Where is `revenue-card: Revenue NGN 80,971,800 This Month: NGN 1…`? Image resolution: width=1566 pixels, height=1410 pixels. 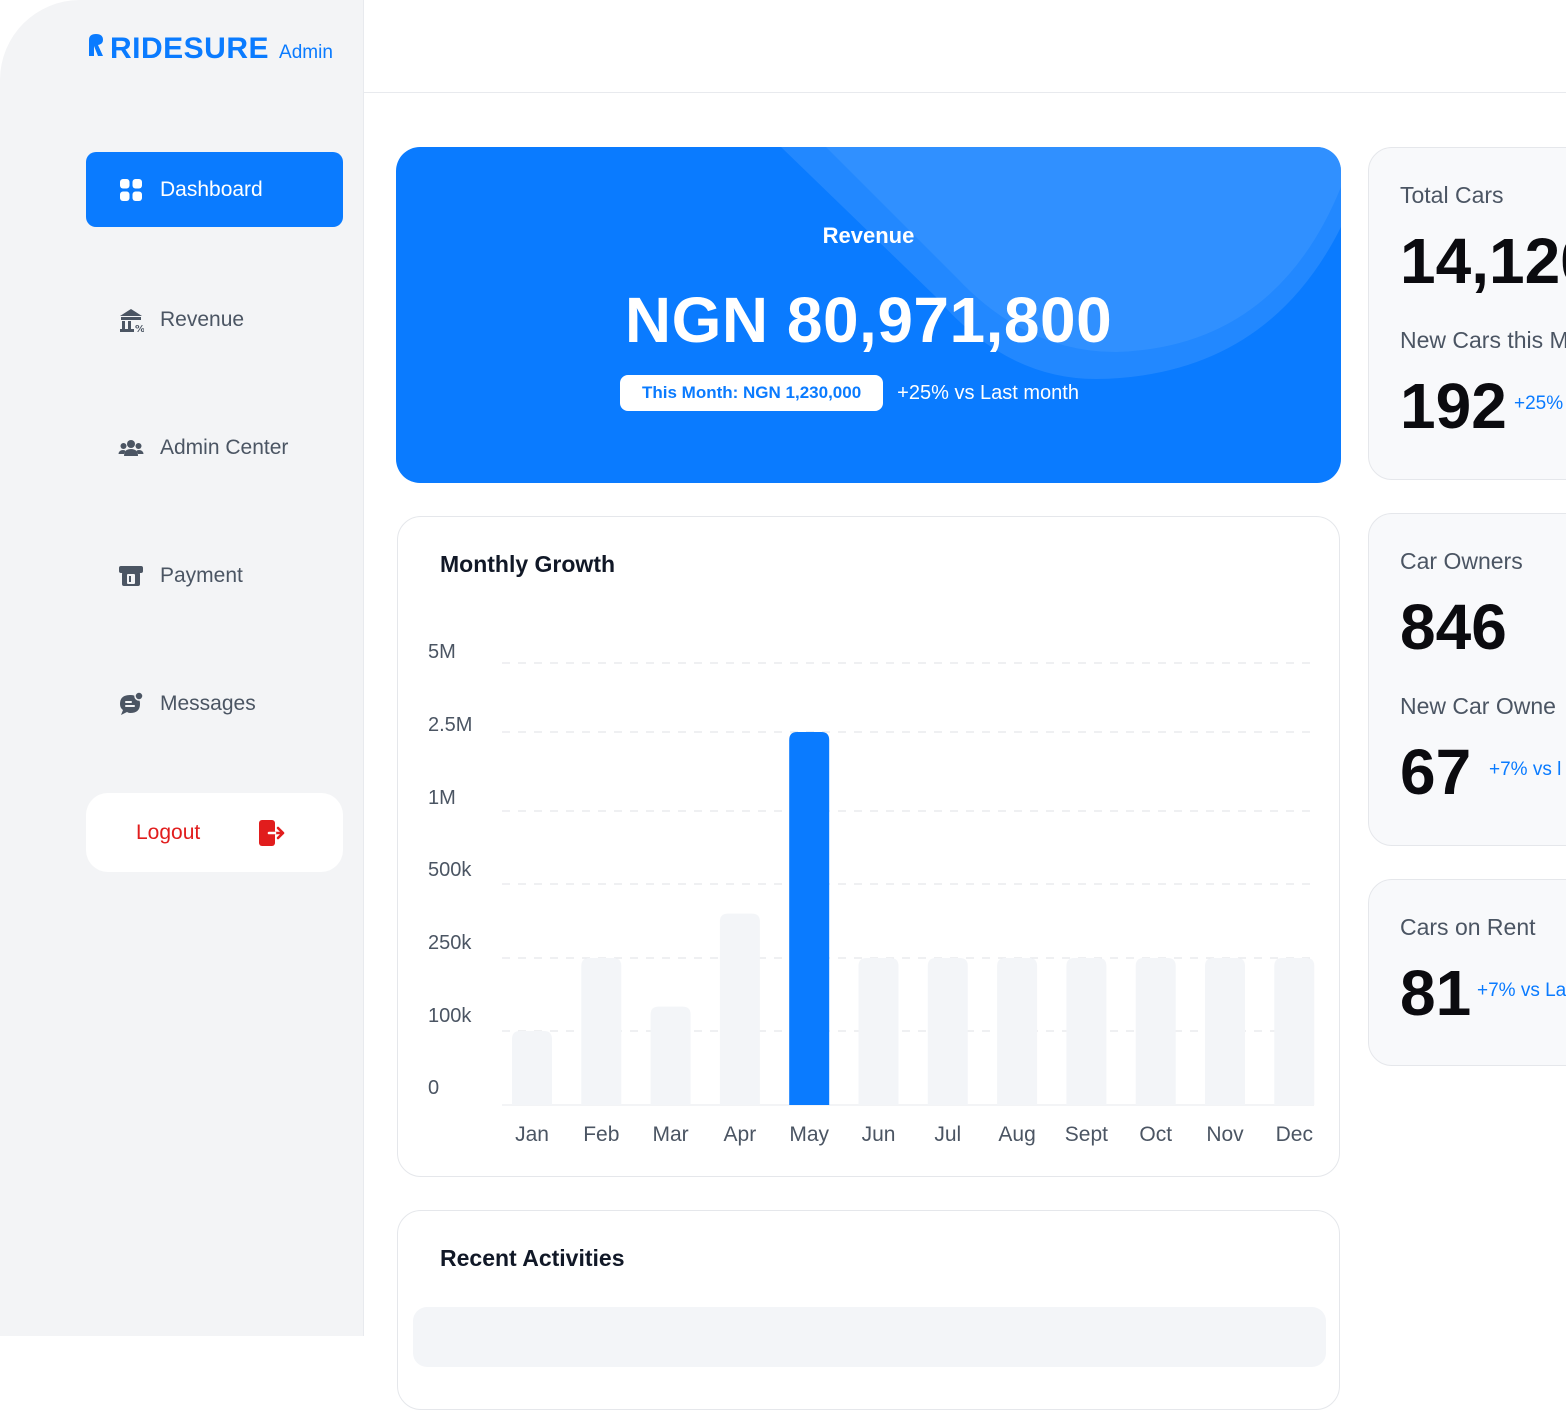
revenue-card: Revenue NGN 80,971,800 This Month: NGN 1… is located at coordinates (868, 315).